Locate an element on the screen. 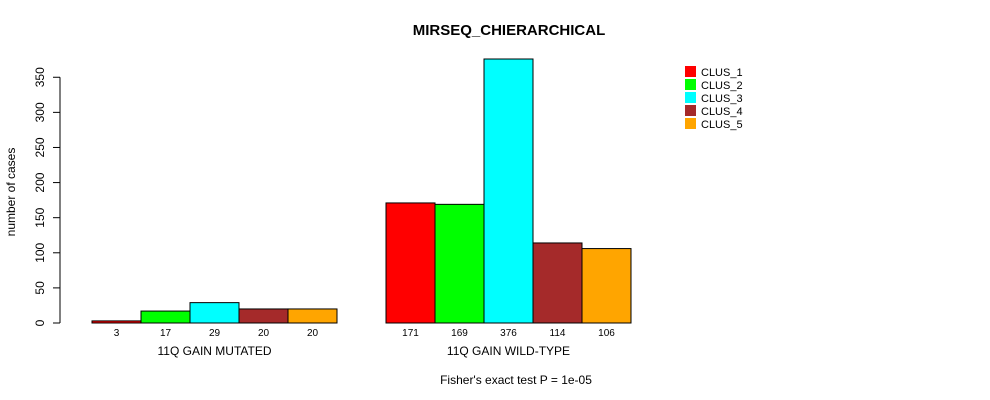 Image resolution: width=990 pixels, height=400 pixels. legend-label: CLUS_2 is located at coordinates (722, 86).